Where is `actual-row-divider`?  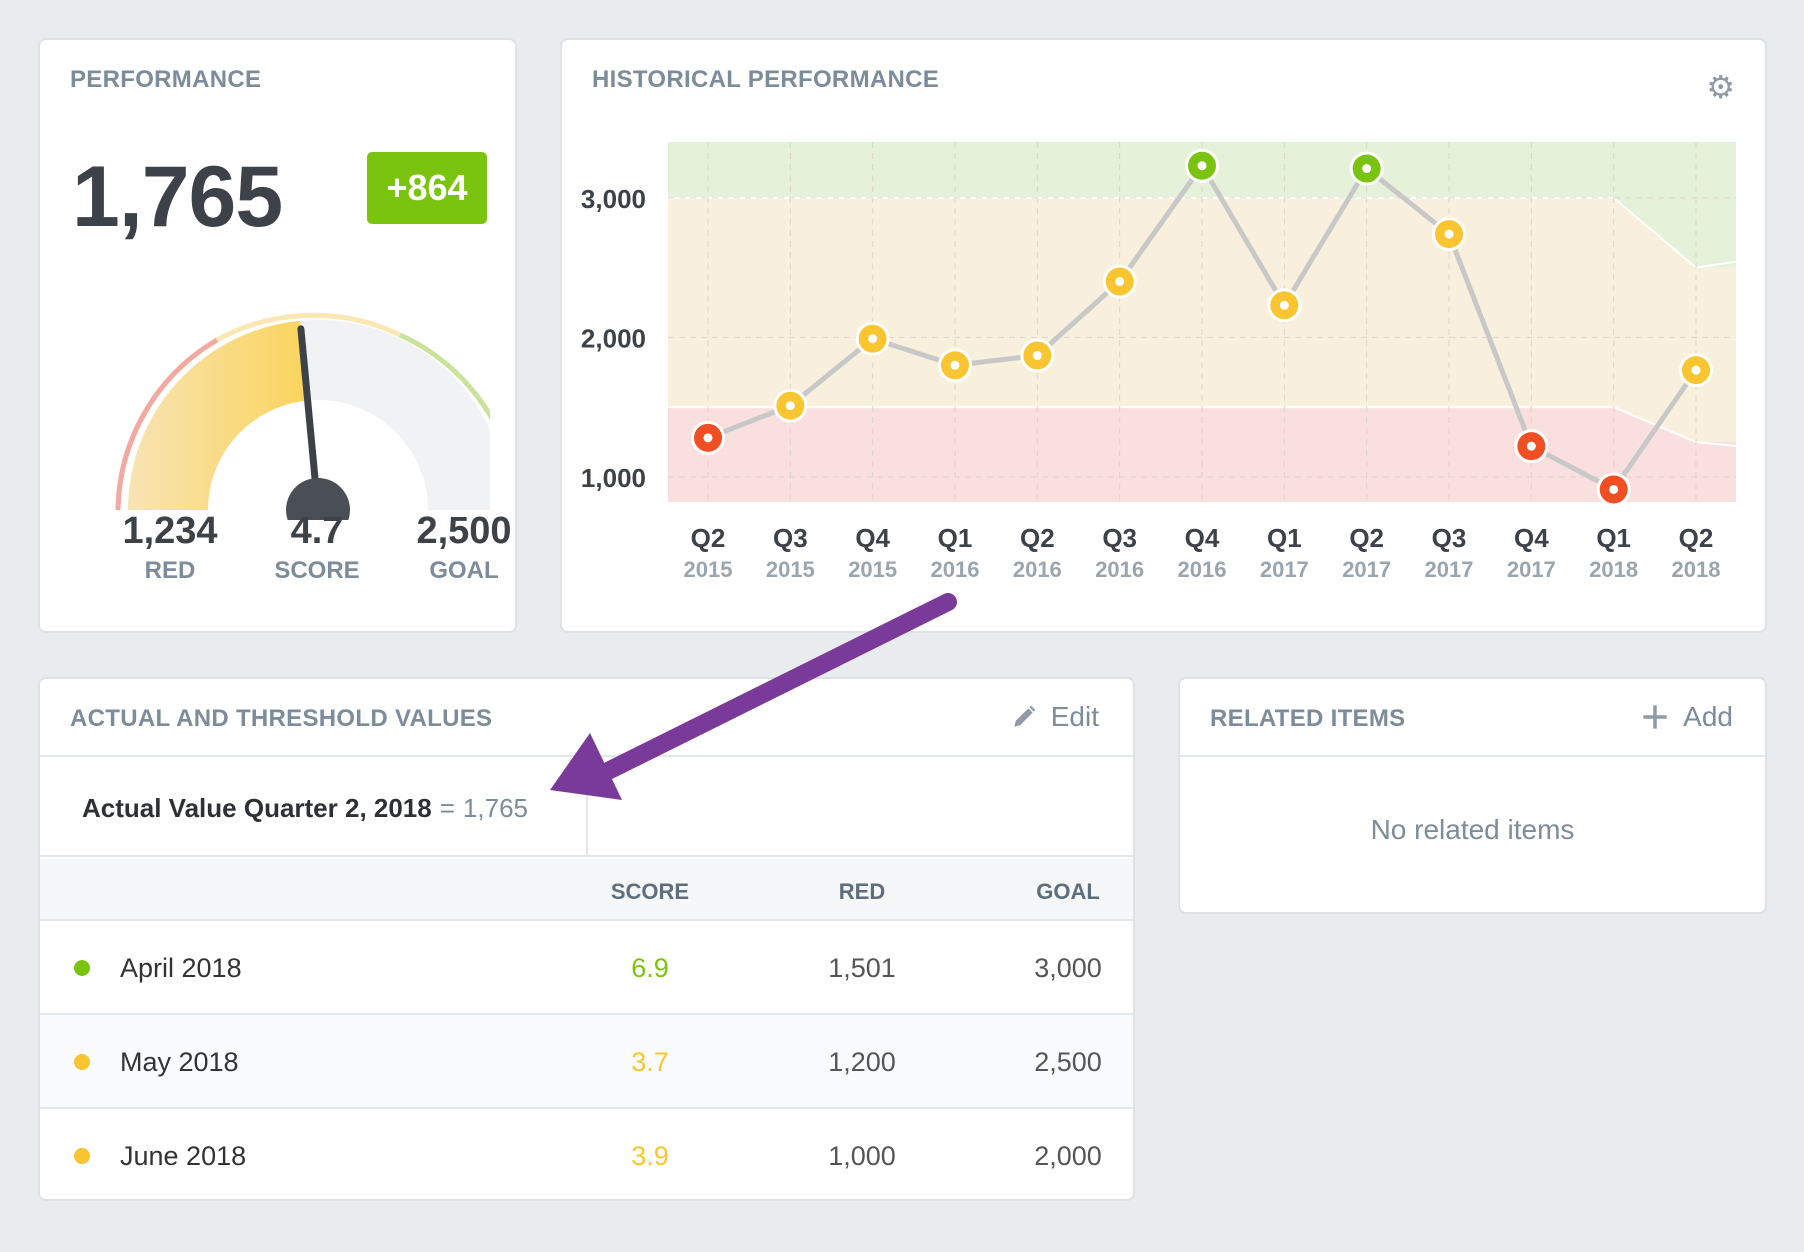 actual-row-divider is located at coordinates (587, 806).